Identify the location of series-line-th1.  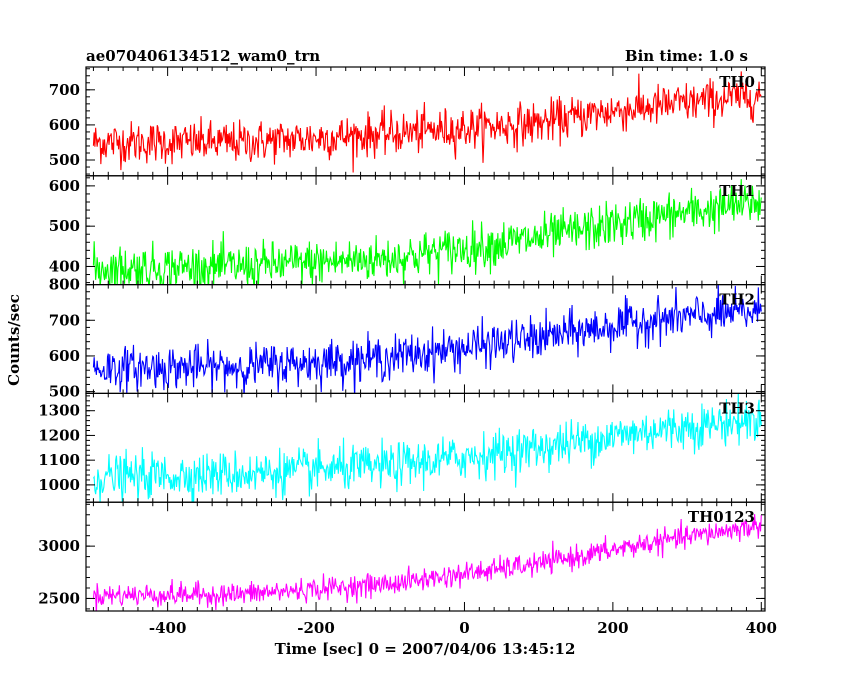
(427, 232).